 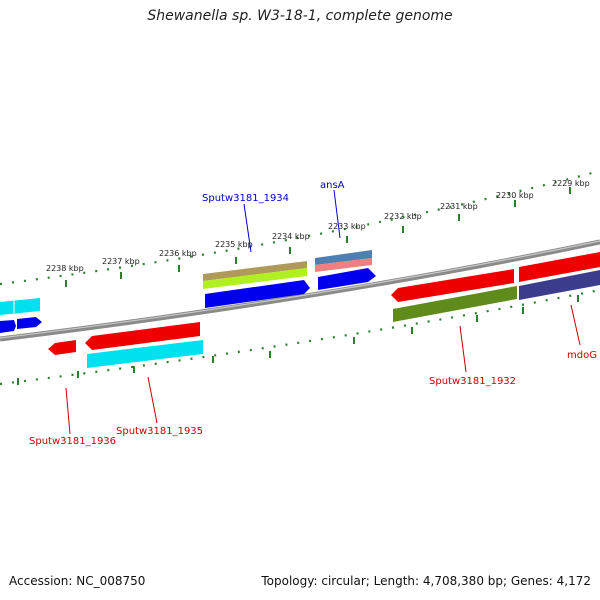 What do you see at coordinates (142, 336) in the screenshot?
I see `gene-sputw3181-1935-red` at bounding box center [142, 336].